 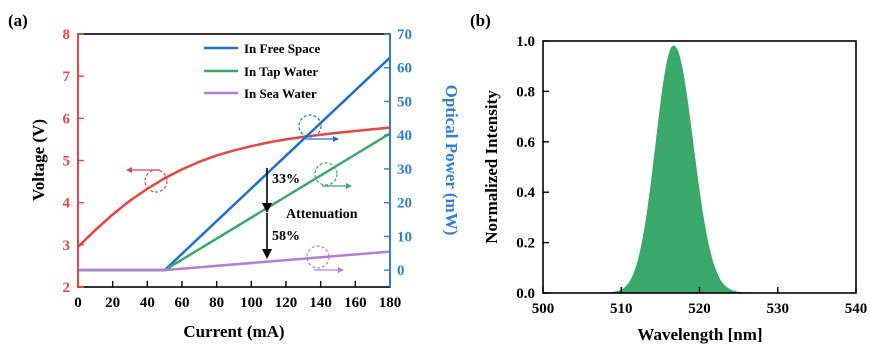 I want to click on y-right-tick-label: 20, so click(x=404, y=204).